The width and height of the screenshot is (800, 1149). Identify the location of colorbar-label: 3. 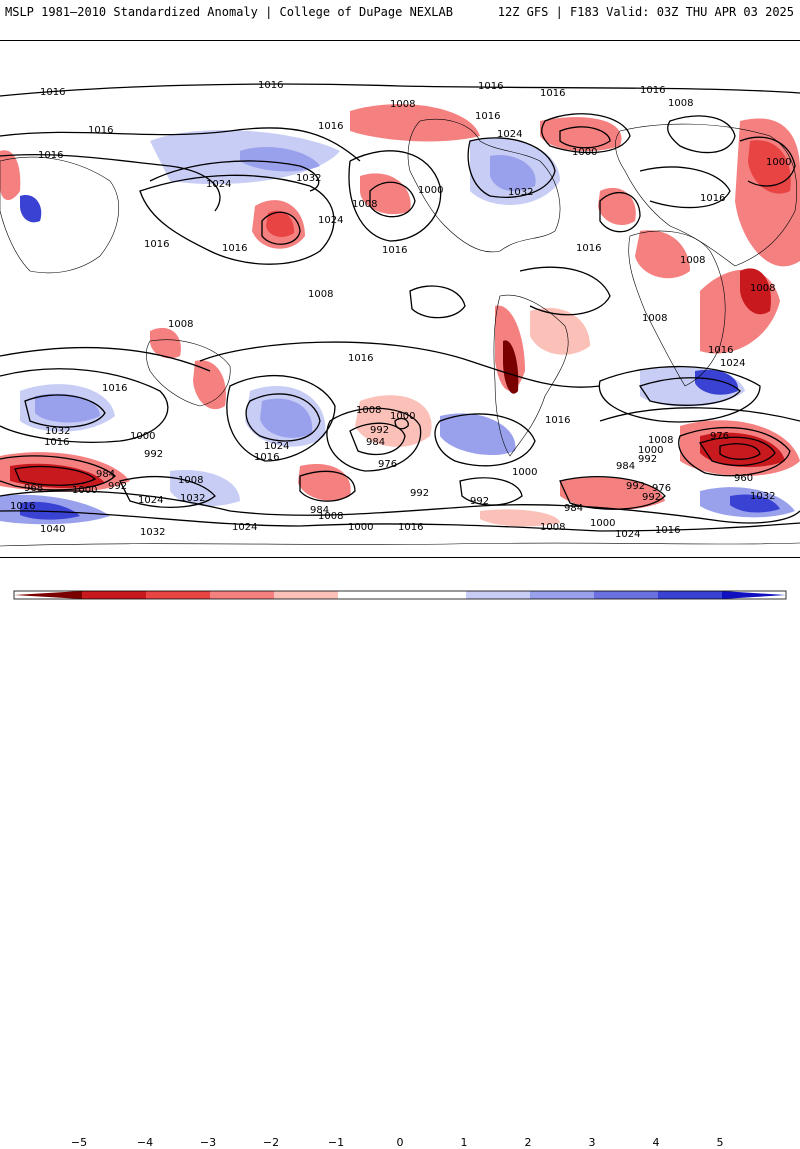
(592, 1142).